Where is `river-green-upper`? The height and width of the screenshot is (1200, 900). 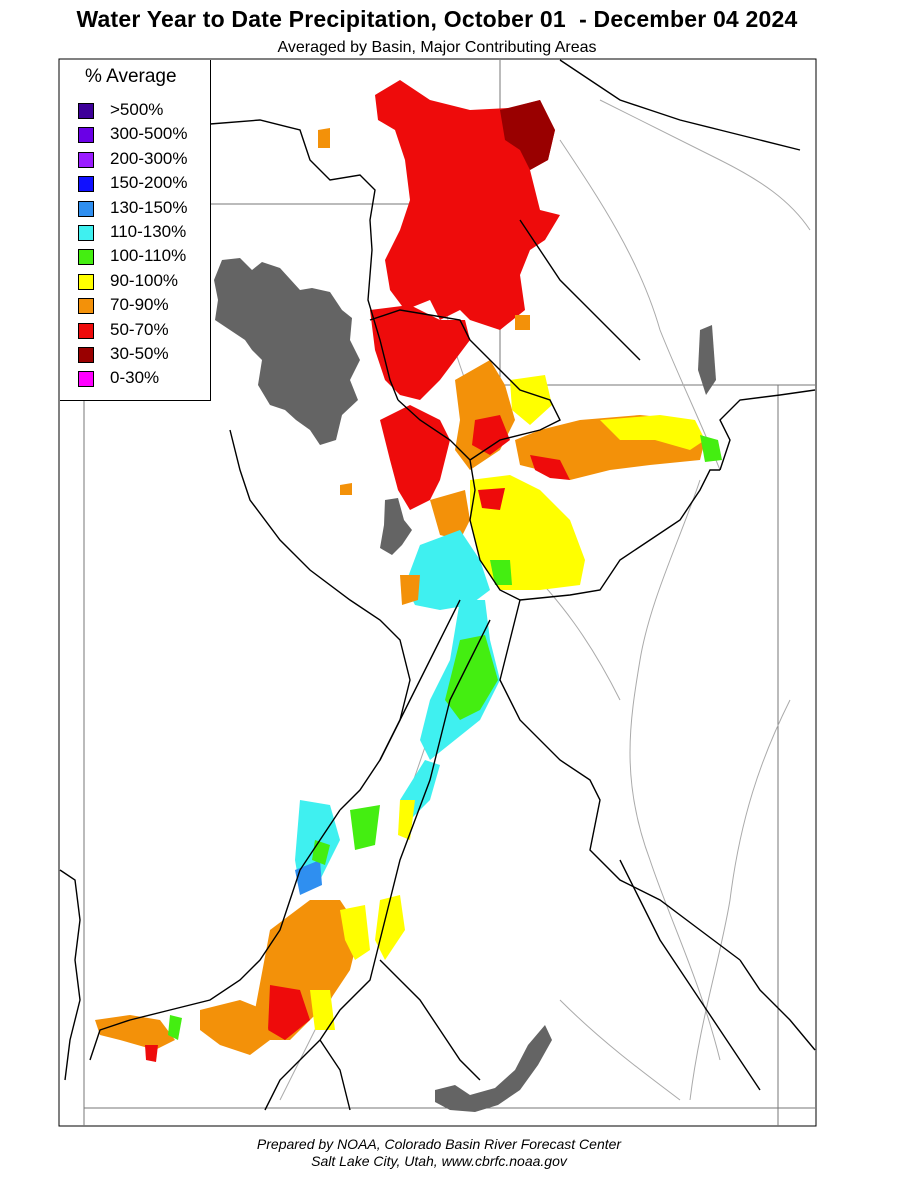 river-green-upper is located at coordinates (640, 305).